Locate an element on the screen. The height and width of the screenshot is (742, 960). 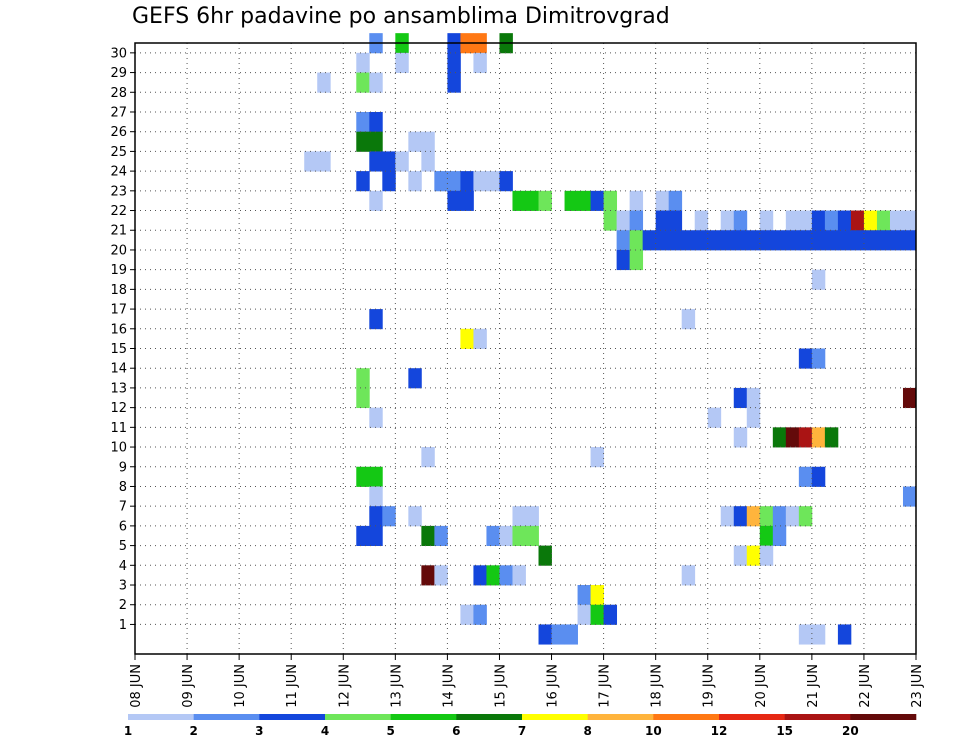
x-tick-label: 08 JUN is located at coordinates (136, 686).